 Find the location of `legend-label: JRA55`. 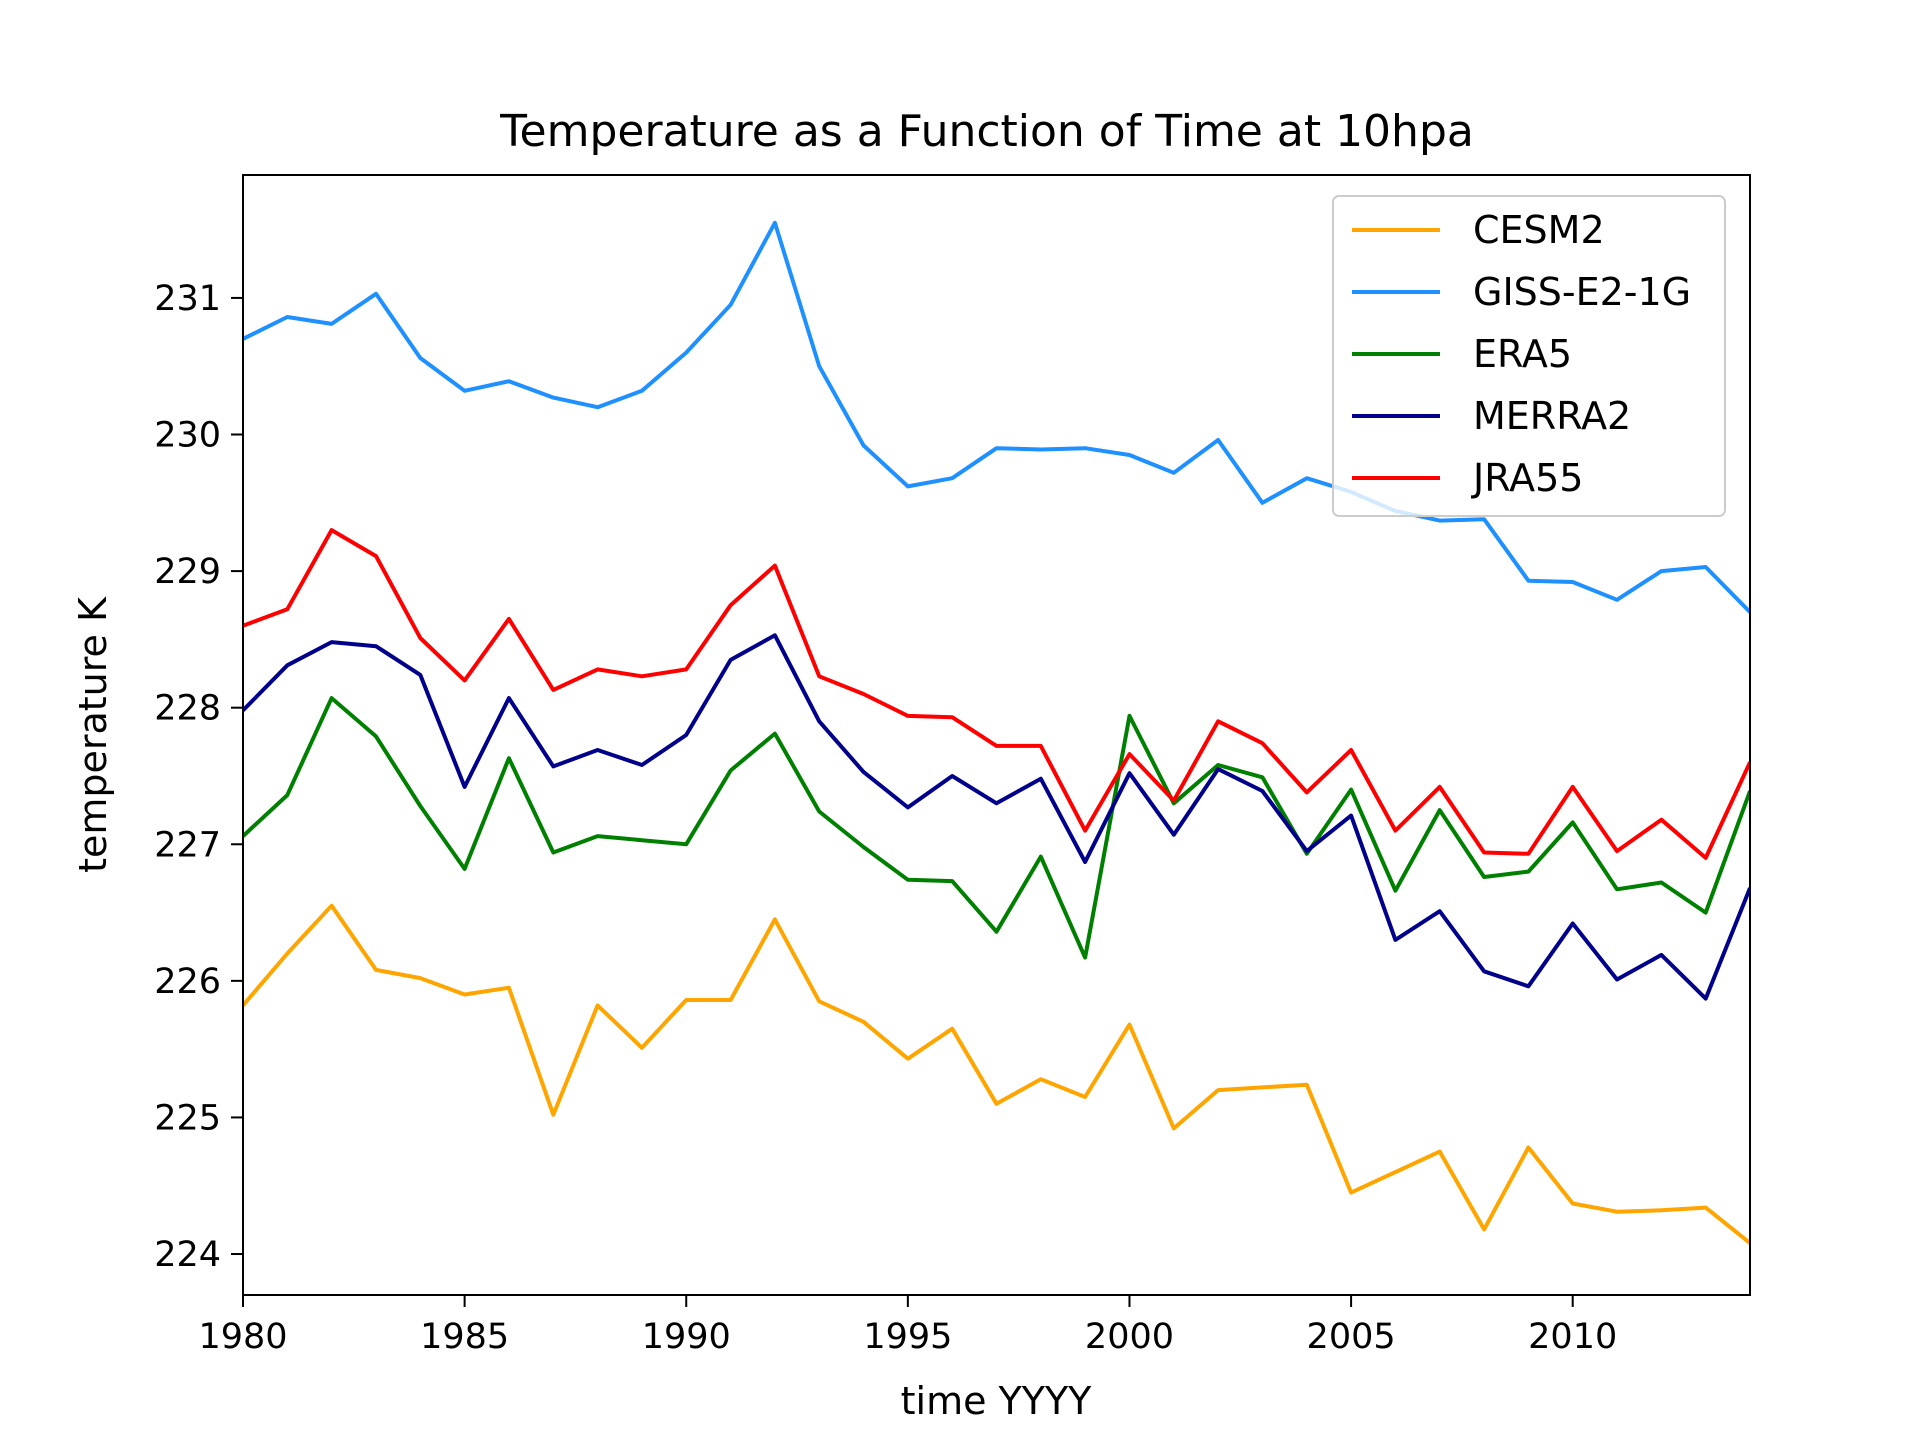

legend-label: JRA55 is located at coordinates (1527, 478).